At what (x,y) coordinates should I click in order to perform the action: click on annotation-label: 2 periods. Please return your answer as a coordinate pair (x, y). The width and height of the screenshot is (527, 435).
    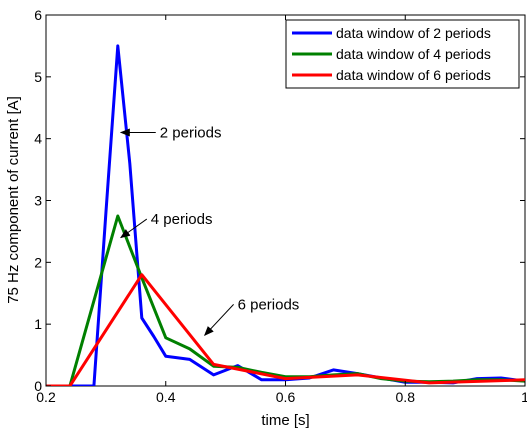
    Looking at the image, I should click on (191, 132).